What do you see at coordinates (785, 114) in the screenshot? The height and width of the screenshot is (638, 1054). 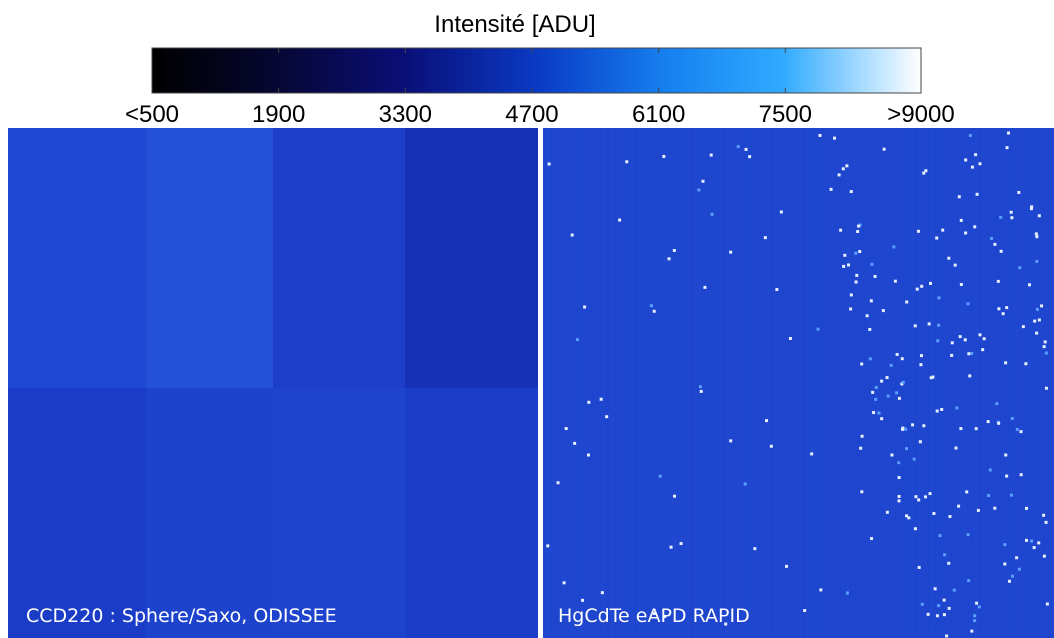 I see `tick-label: 7500` at bounding box center [785, 114].